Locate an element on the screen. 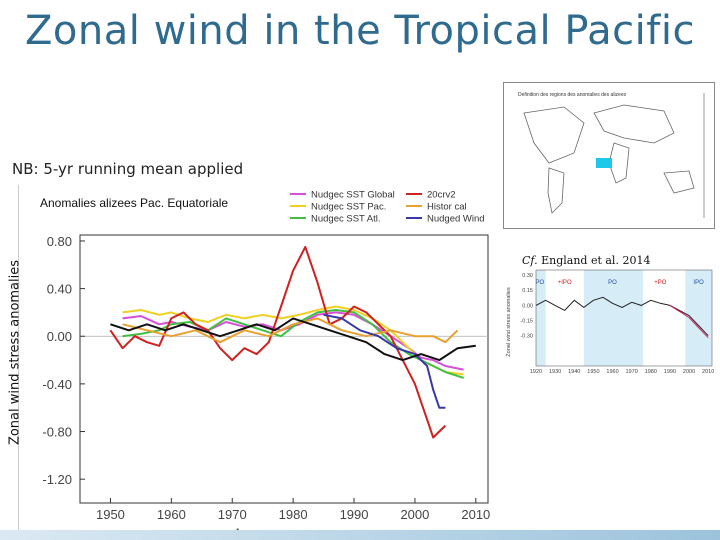 This screenshot has width=720, height=540. y-tick-label: 0.00 is located at coordinates (59, 336).